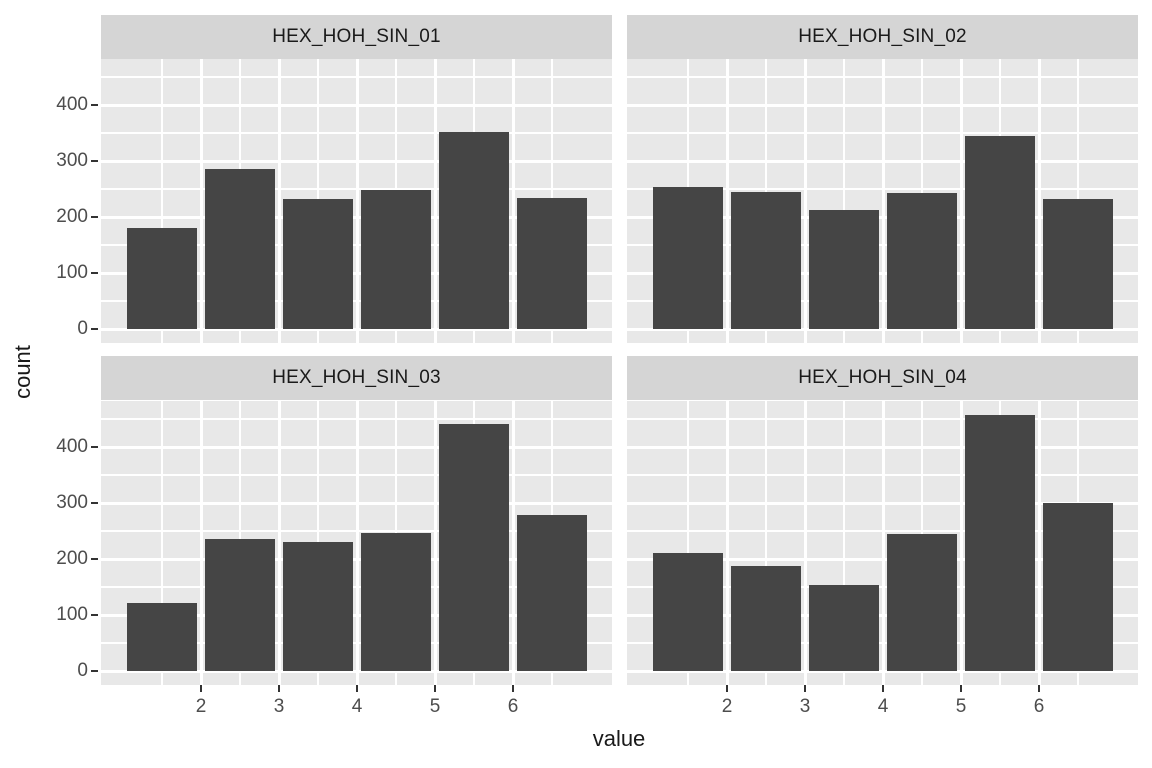 Image resolution: width=1152 pixels, height=768 pixels. What do you see at coordinates (72, 216) in the screenshot?
I see `y-tick-label: 200` at bounding box center [72, 216].